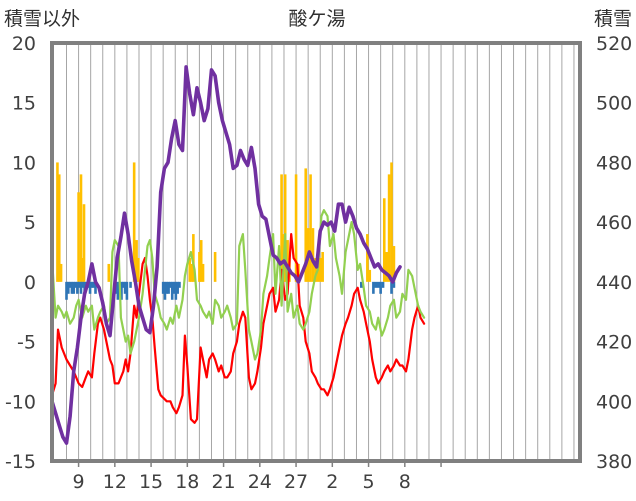 The width and height of the screenshot is (636, 501). Describe the element at coordinates (369, 482) in the screenshot. I see `x-tick-label: 5` at that location.